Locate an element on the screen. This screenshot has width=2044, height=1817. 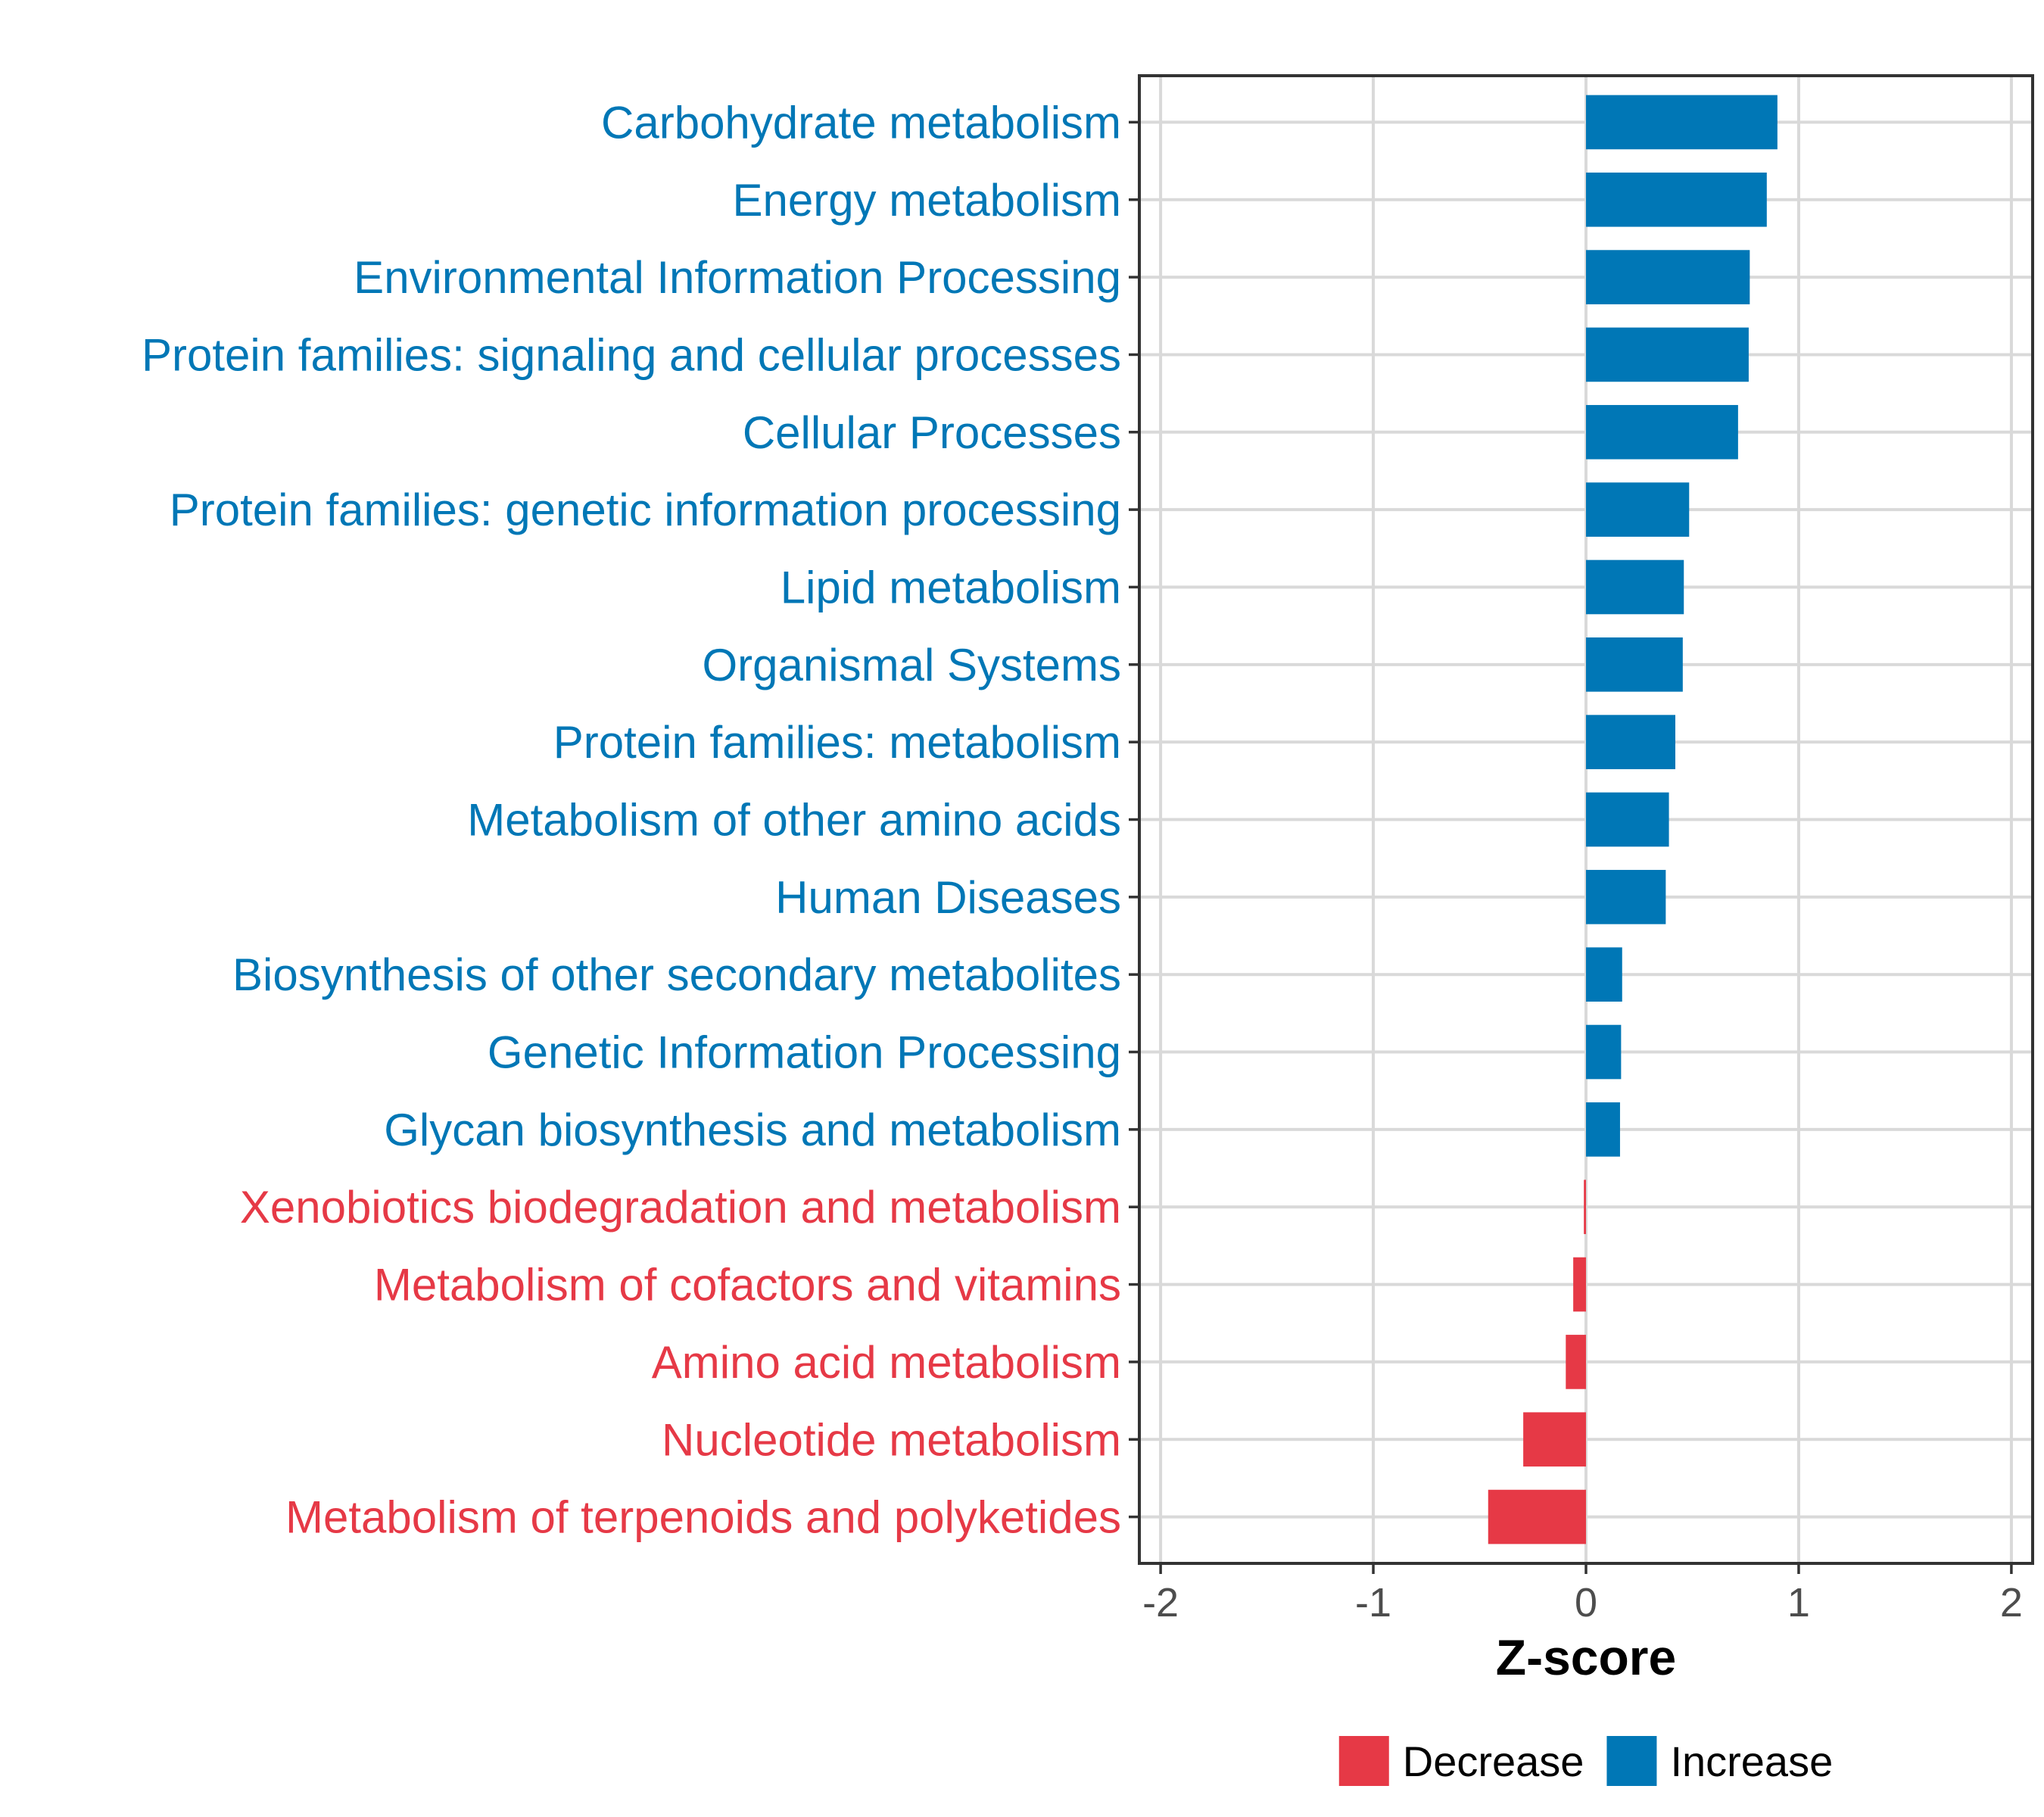
category-label: Lipid metabolism is located at coordinates (951, 587).